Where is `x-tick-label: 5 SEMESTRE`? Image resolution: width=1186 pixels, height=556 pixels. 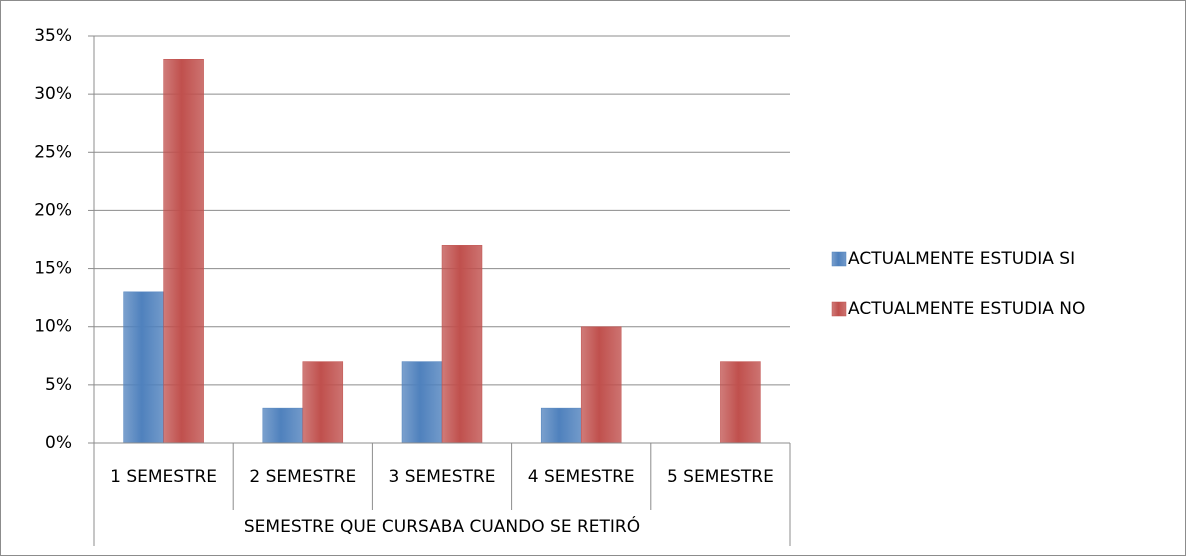 x-tick-label: 5 SEMESTRE is located at coordinates (720, 477).